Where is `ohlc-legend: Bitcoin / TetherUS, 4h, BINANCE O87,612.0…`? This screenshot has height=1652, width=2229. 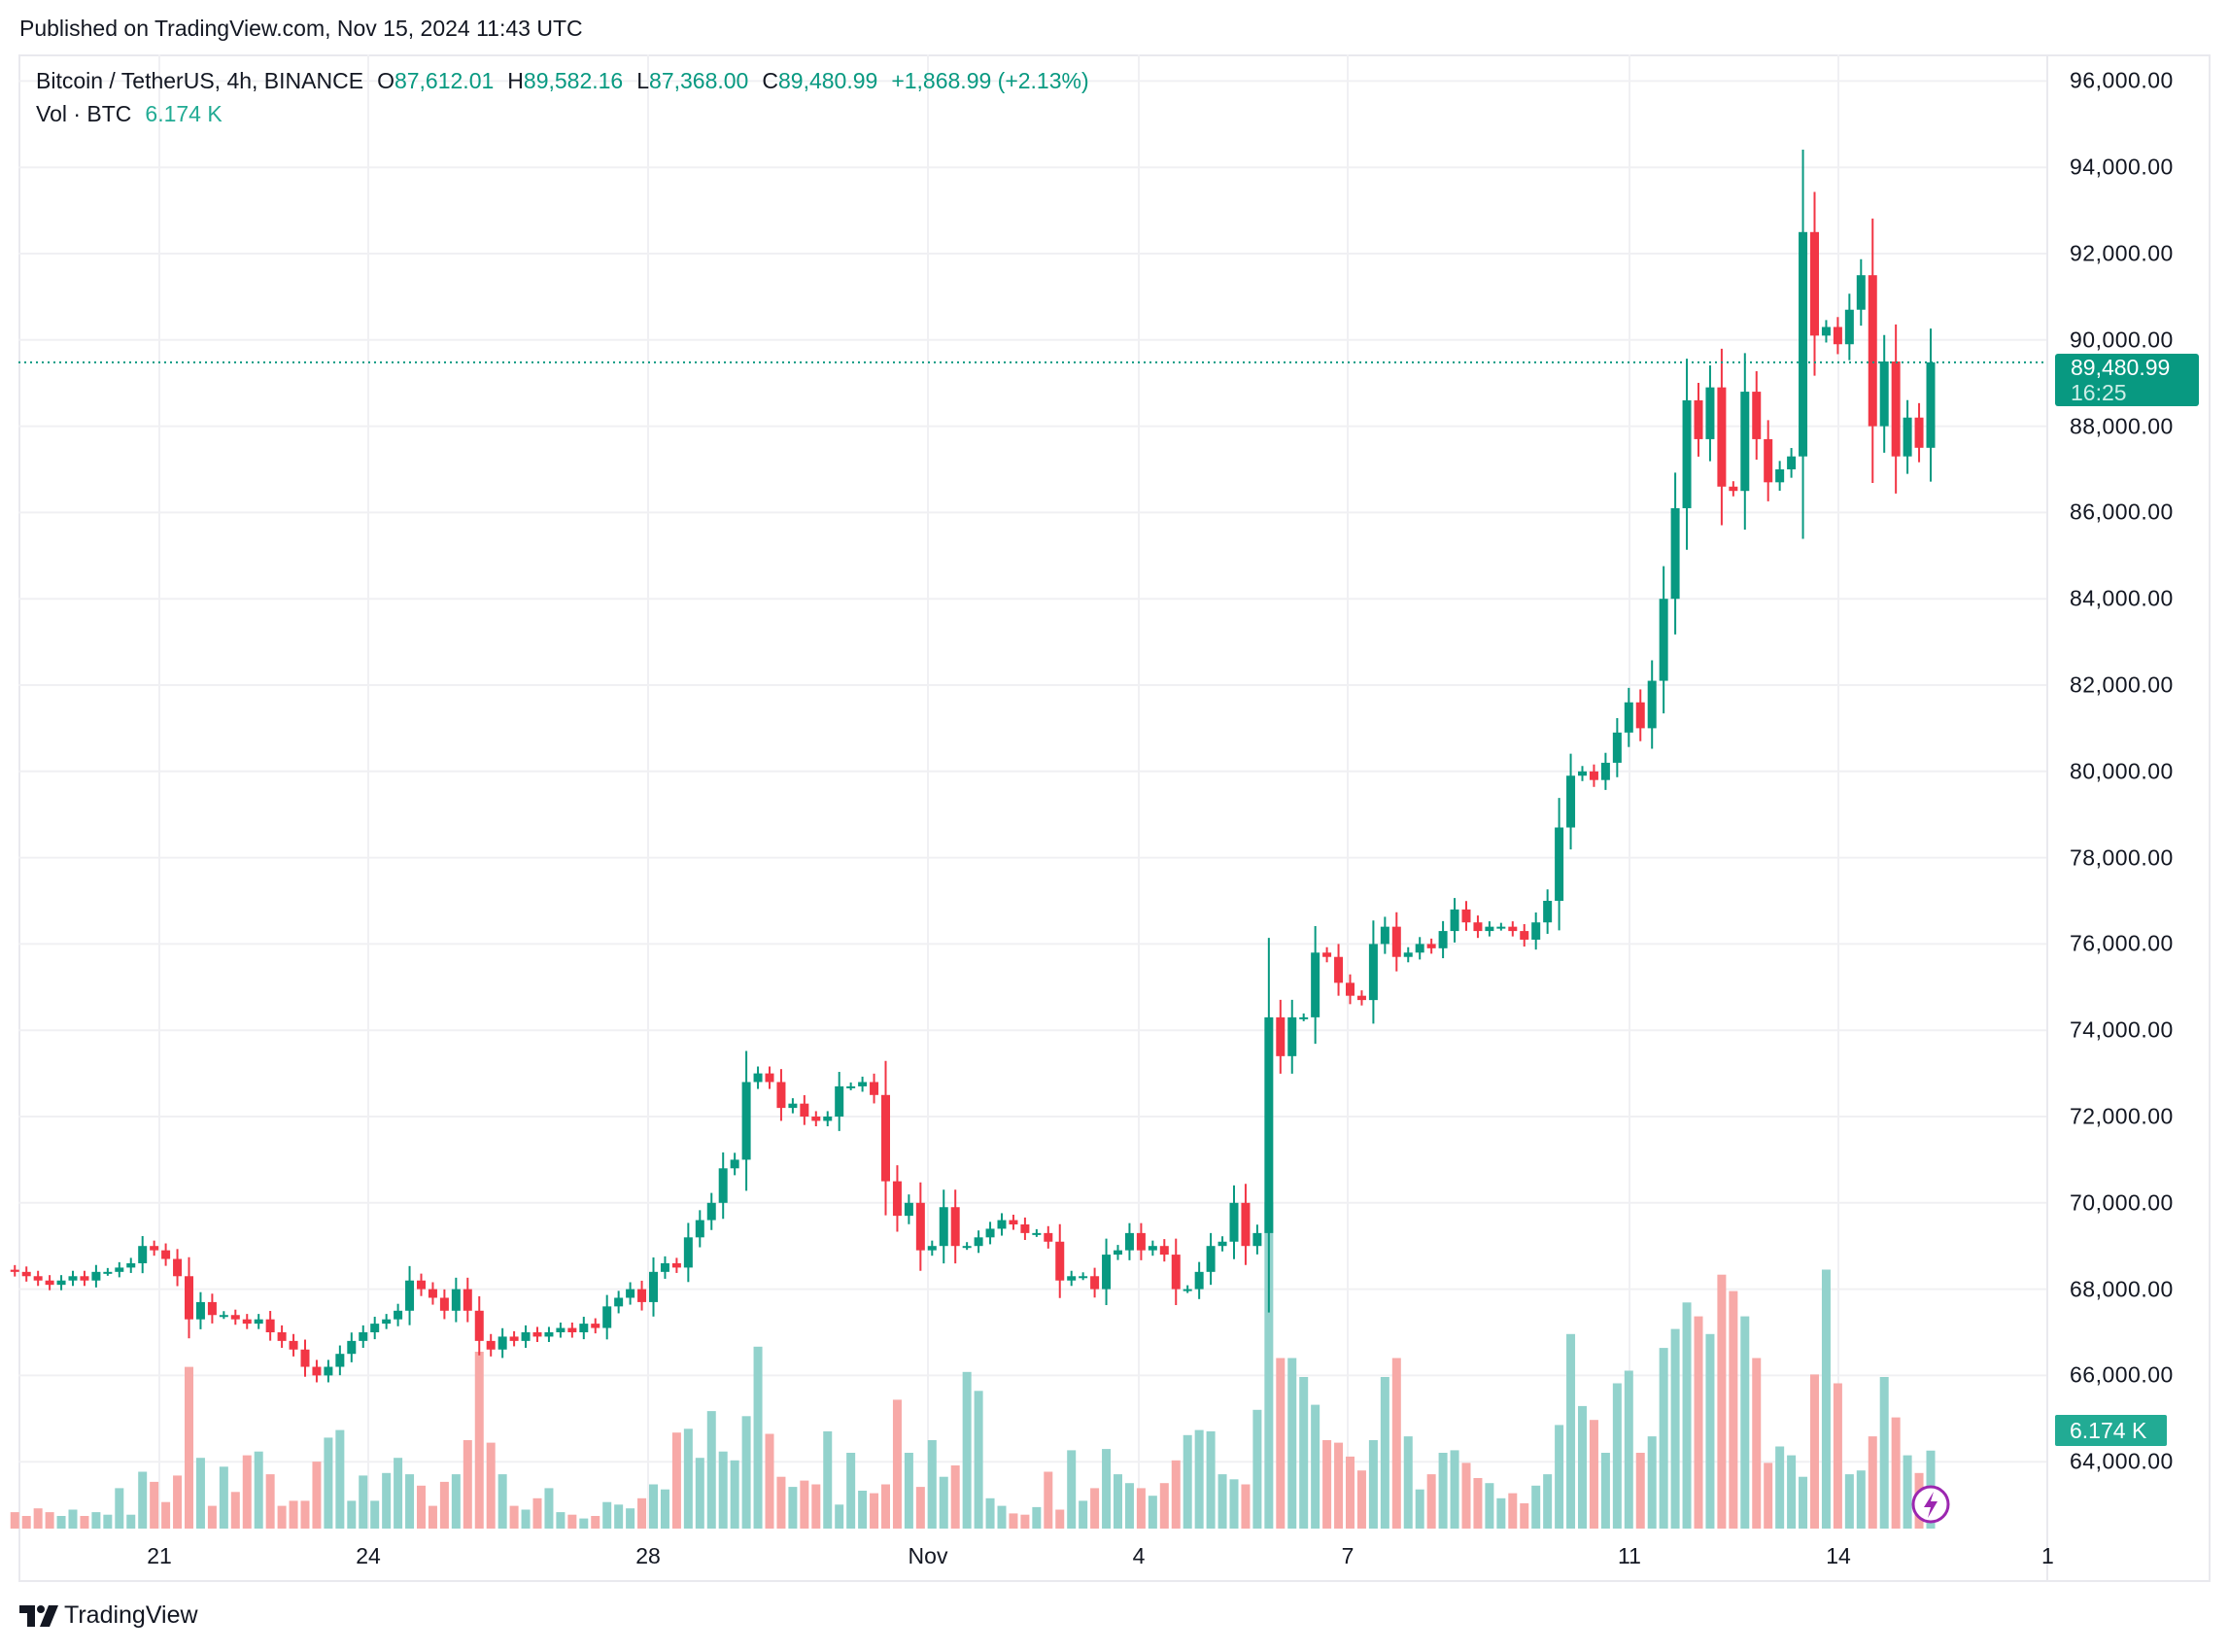 ohlc-legend: Bitcoin / TetherUS, 4h, BINANCE O87,612.0… is located at coordinates (569, 81).